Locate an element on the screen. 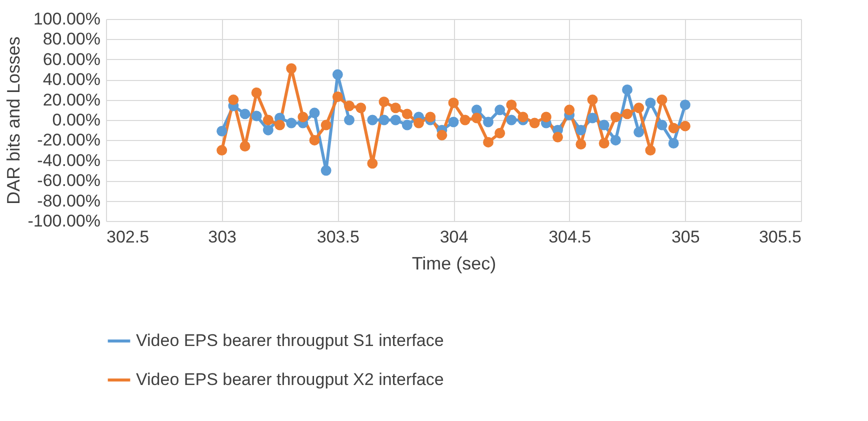  y-tick-label: 40.00% is located at coordinates (71, 80).